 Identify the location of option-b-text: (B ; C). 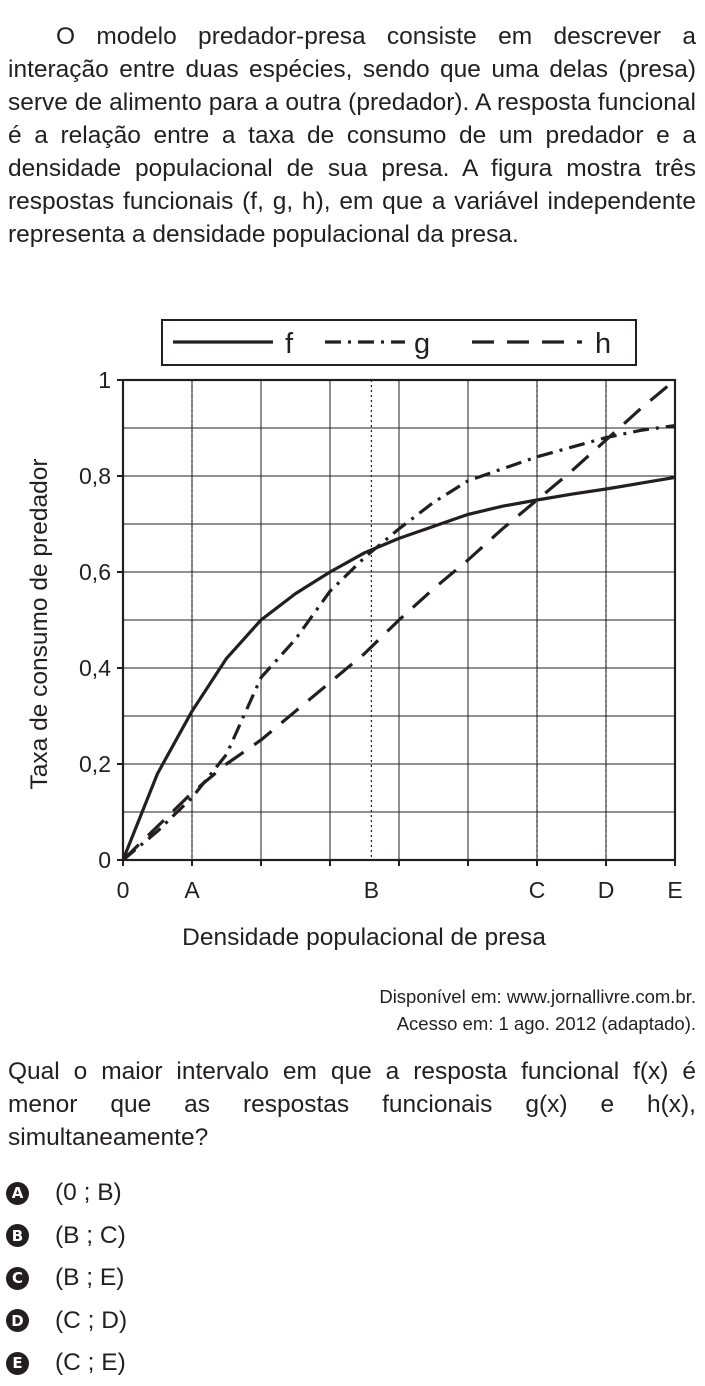
(90, 1235).